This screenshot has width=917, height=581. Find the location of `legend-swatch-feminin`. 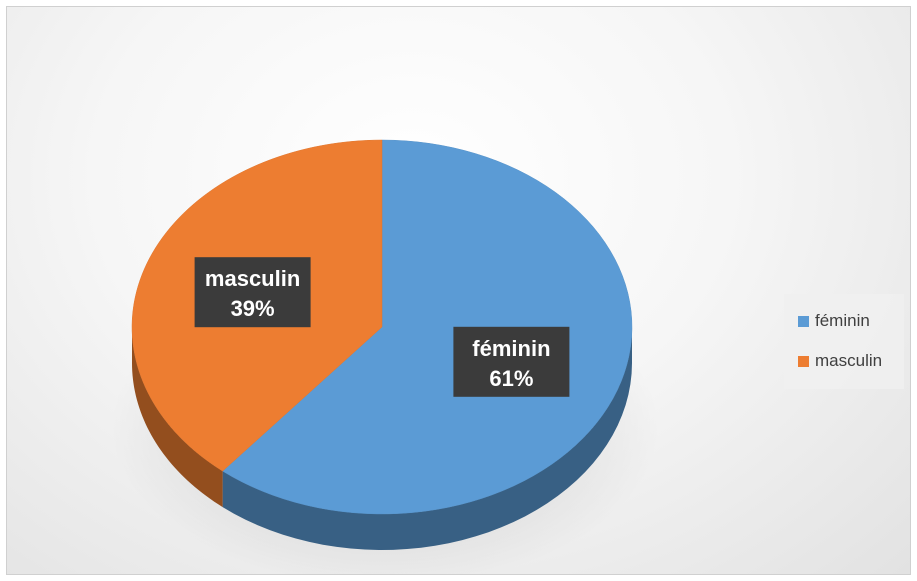

legend-swatch-feminin is located at coordinates (803, 321).